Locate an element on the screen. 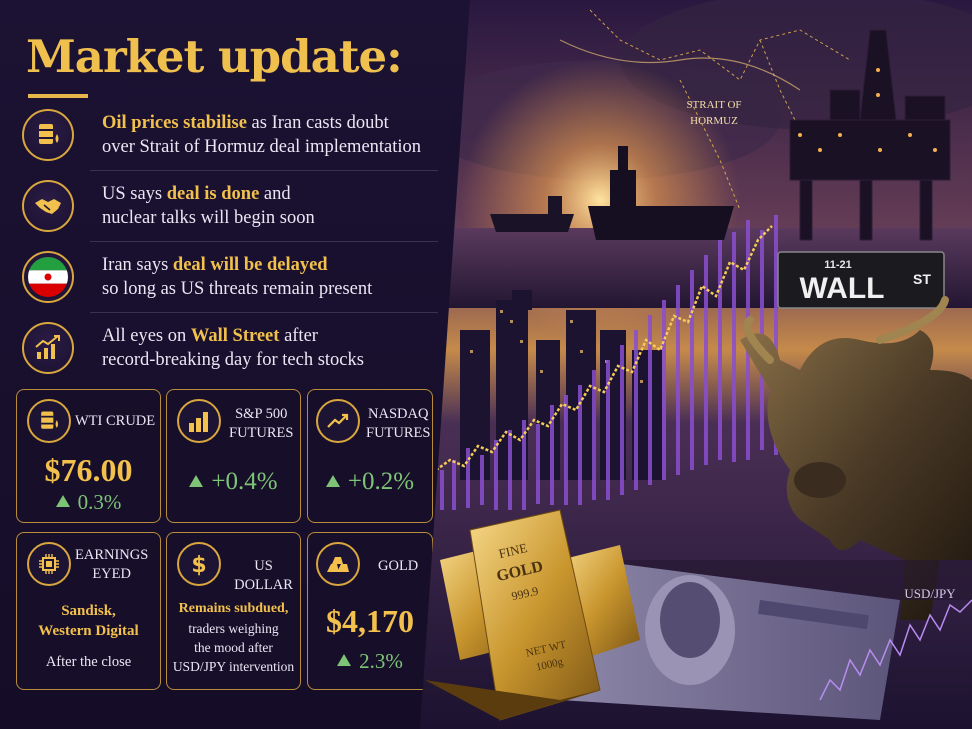 This screenshot has height=729, width=972. news-us-pre: US says is located at coordinates (134, 194).